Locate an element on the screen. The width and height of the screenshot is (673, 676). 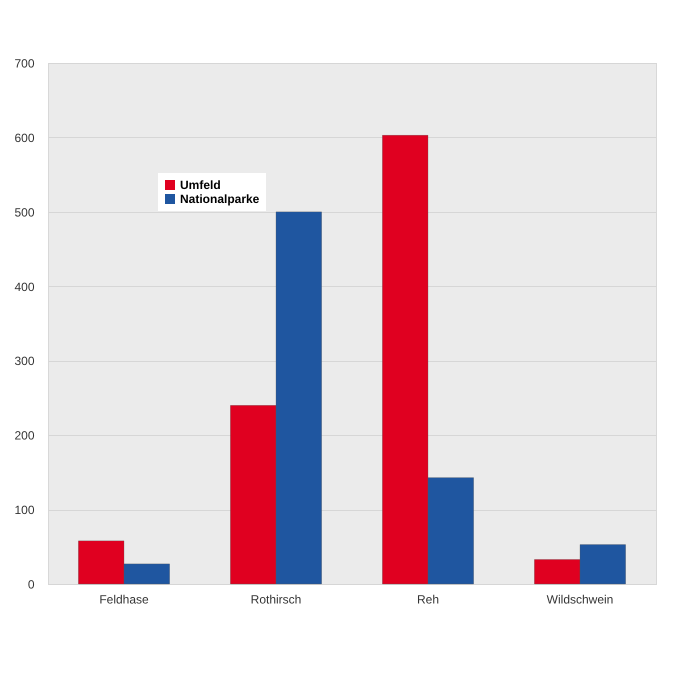
x-tick-label: Feldhase is located at coordinates (124, 599).